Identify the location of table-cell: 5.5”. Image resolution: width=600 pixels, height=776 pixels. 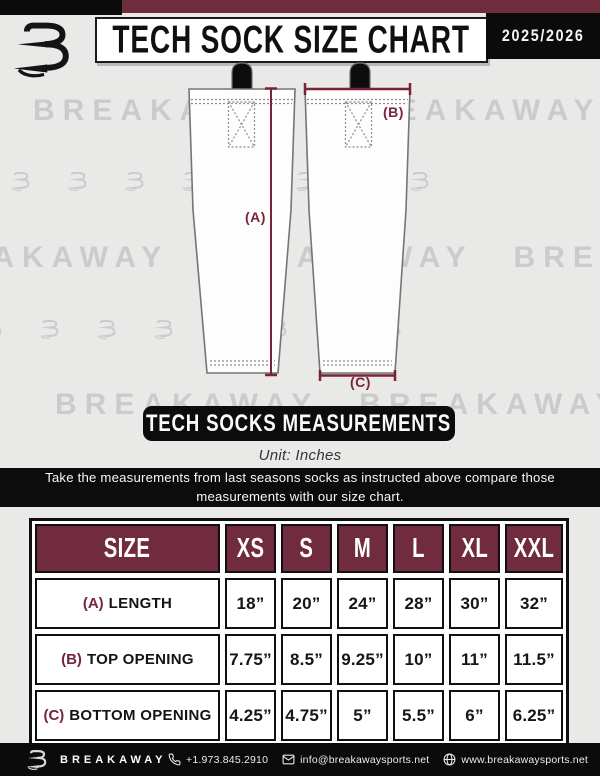
(418, 715).